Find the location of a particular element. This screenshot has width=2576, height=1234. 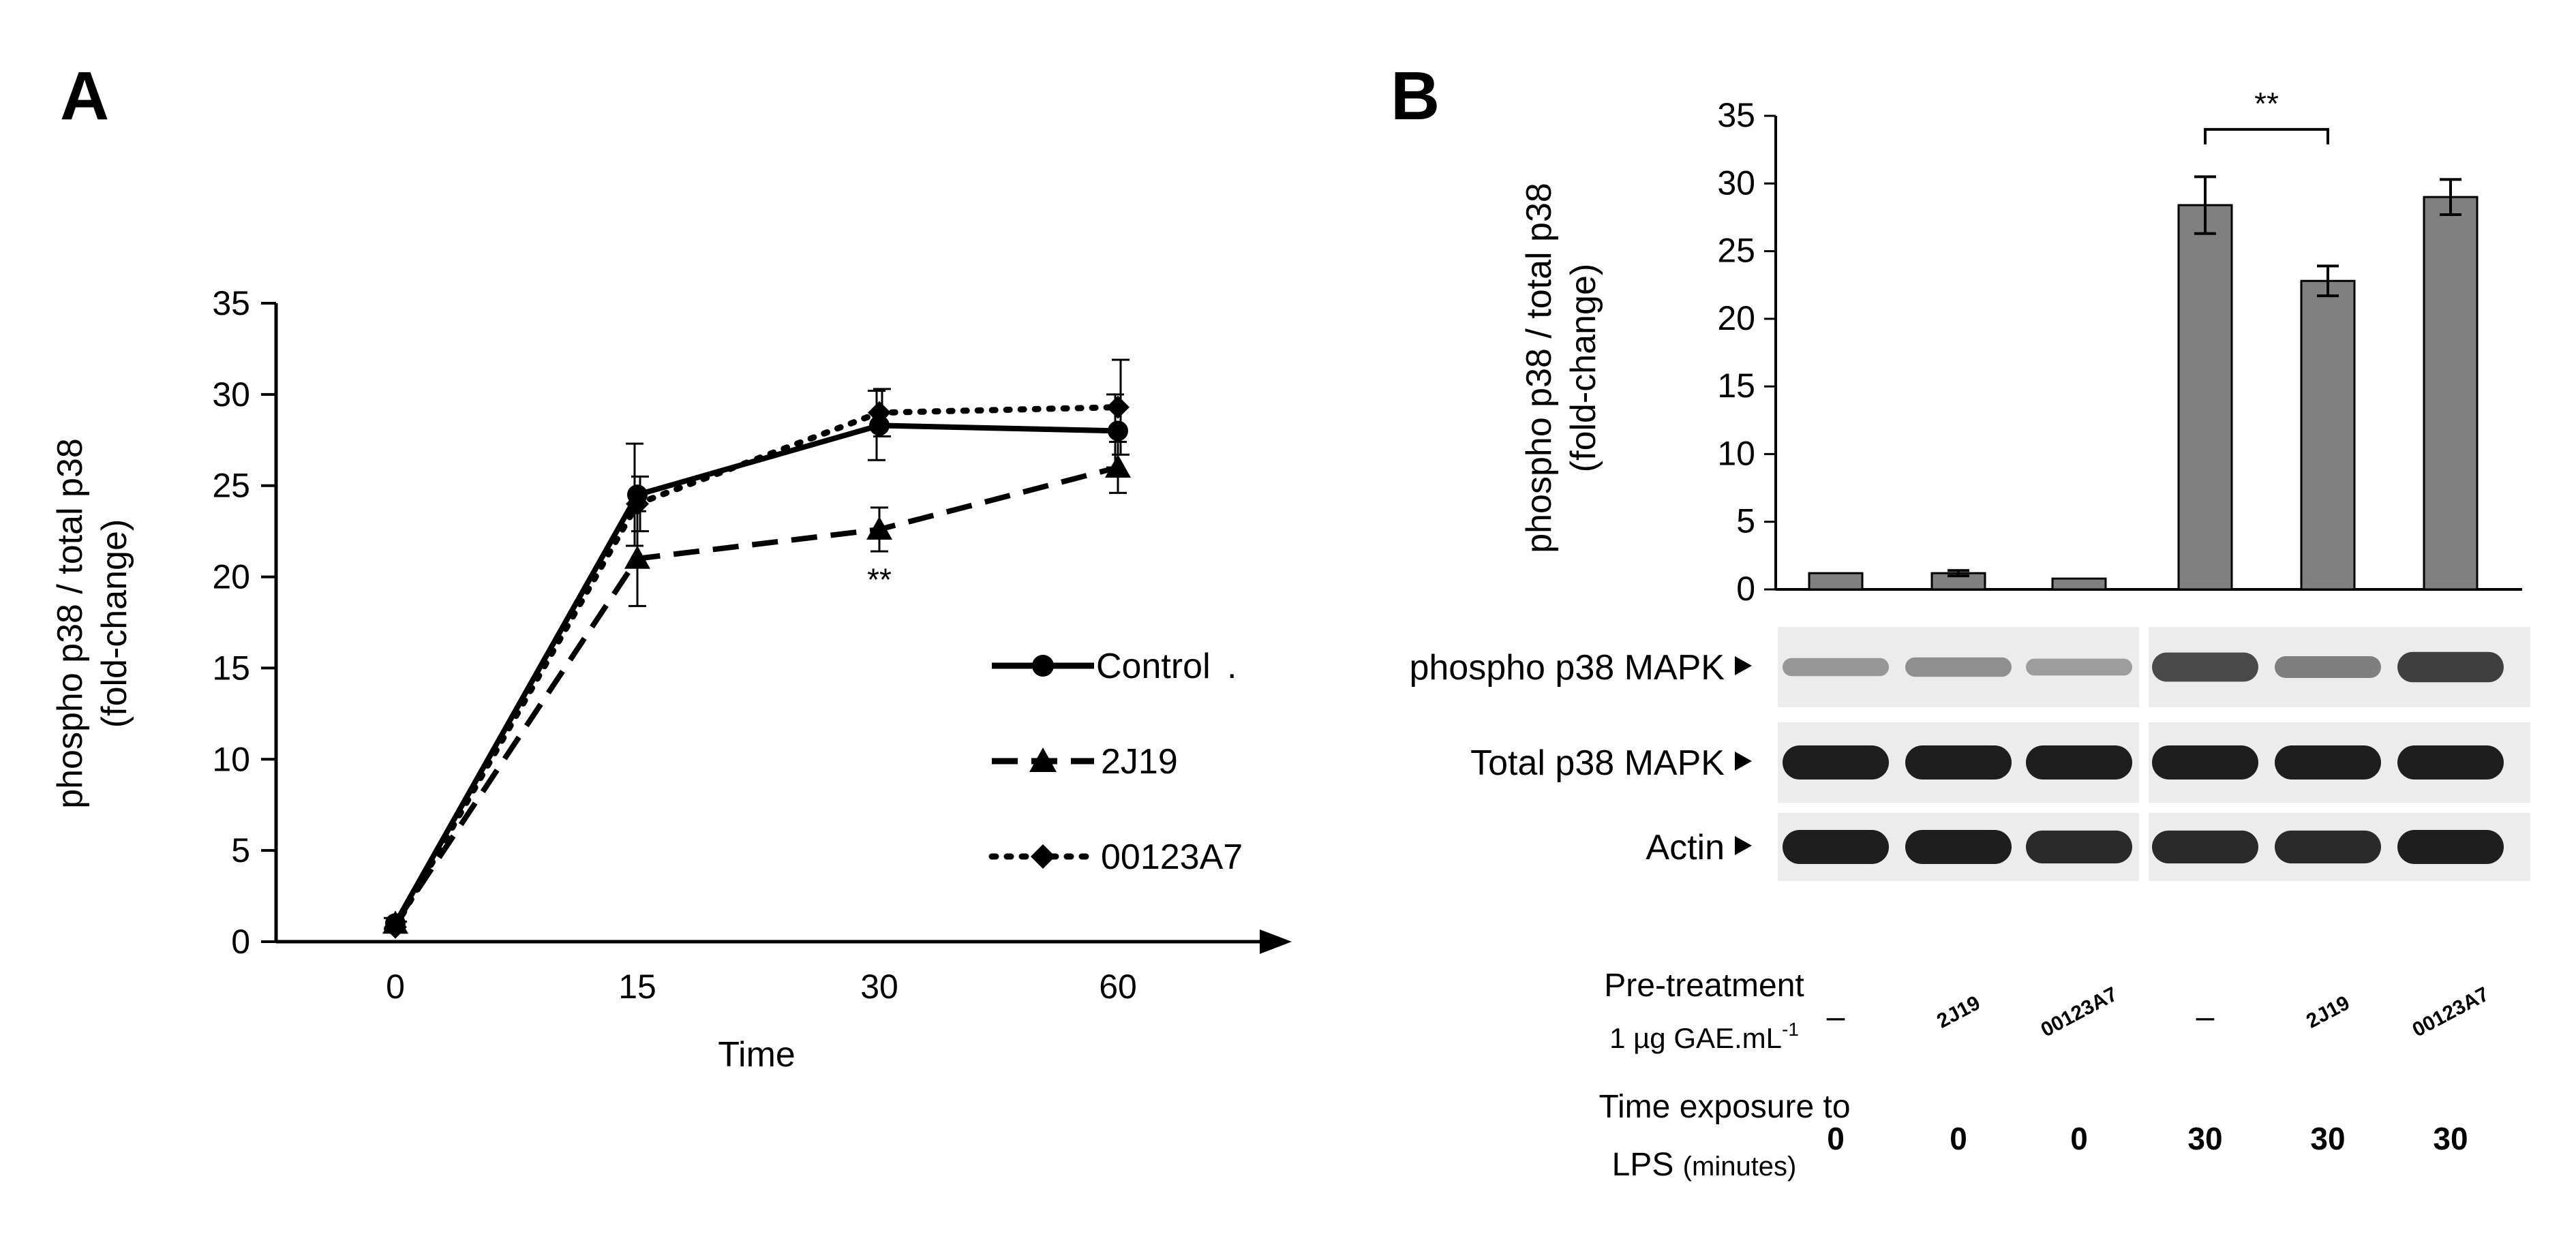

significance-marker: ** is located at coordinates (2266, 103).